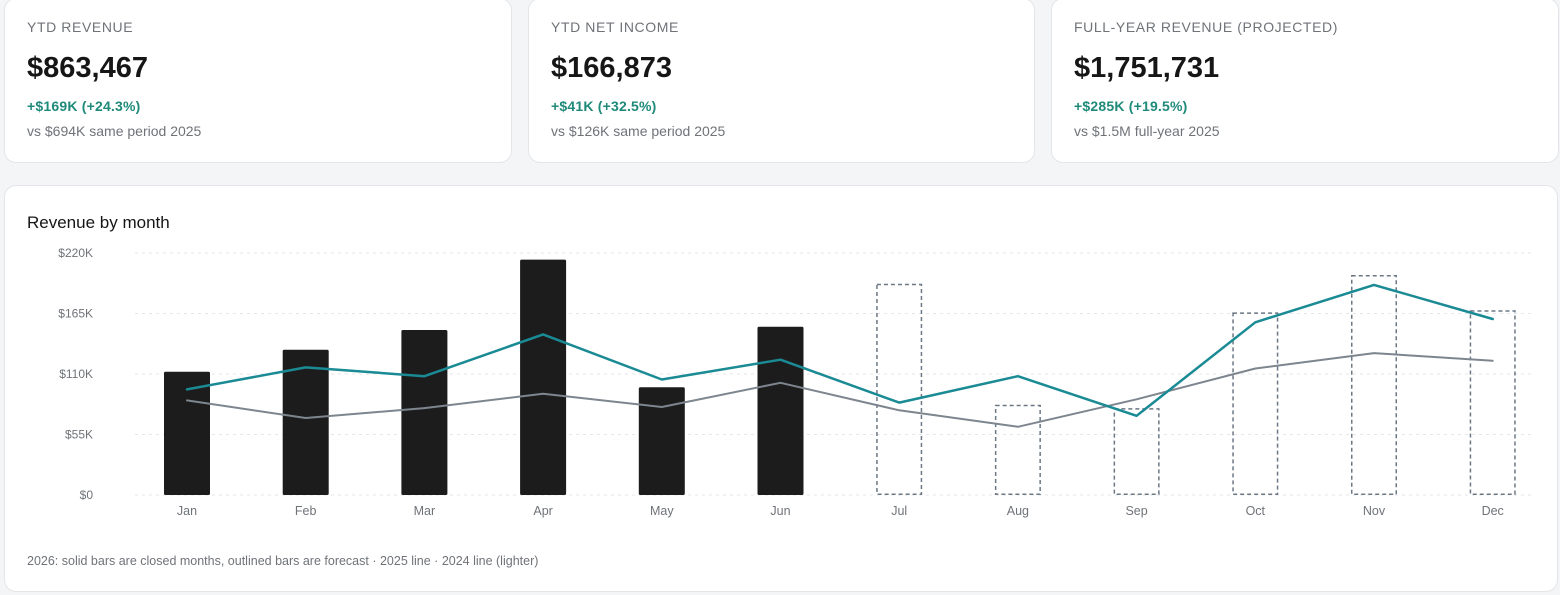  I want to click on kpi-label: FULL-YEAR REVENUE (PROJECTED), so click(1206, 27).